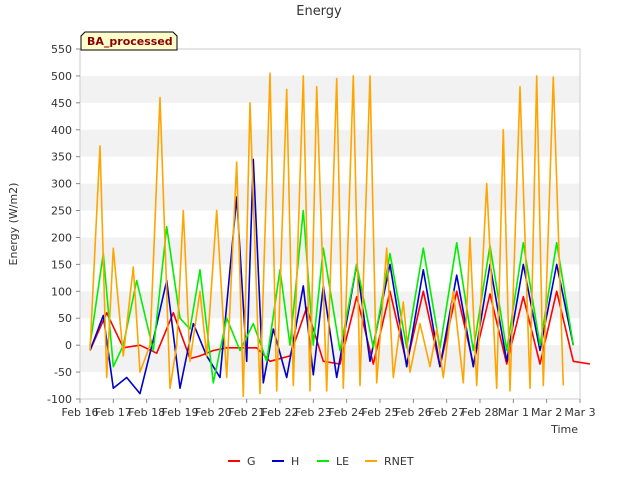 The height and width of the screenshot is (480, 640). What do you see at coordinates (61, 103) in the screenshot?
I see `y-tick-label: 450` at bounding box center [61, 103].